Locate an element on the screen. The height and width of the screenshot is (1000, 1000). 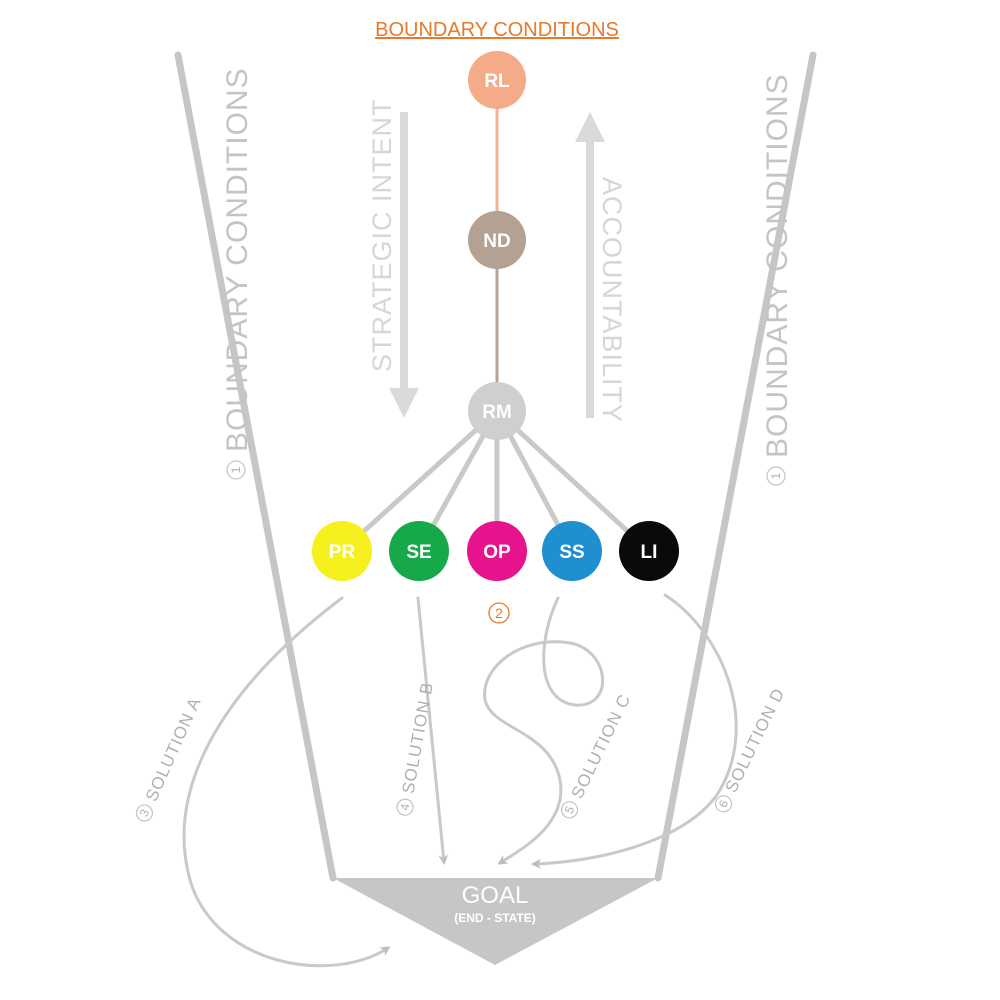
solution-c-label: 5 SOLUTION C is located at coordinates (597, 755).